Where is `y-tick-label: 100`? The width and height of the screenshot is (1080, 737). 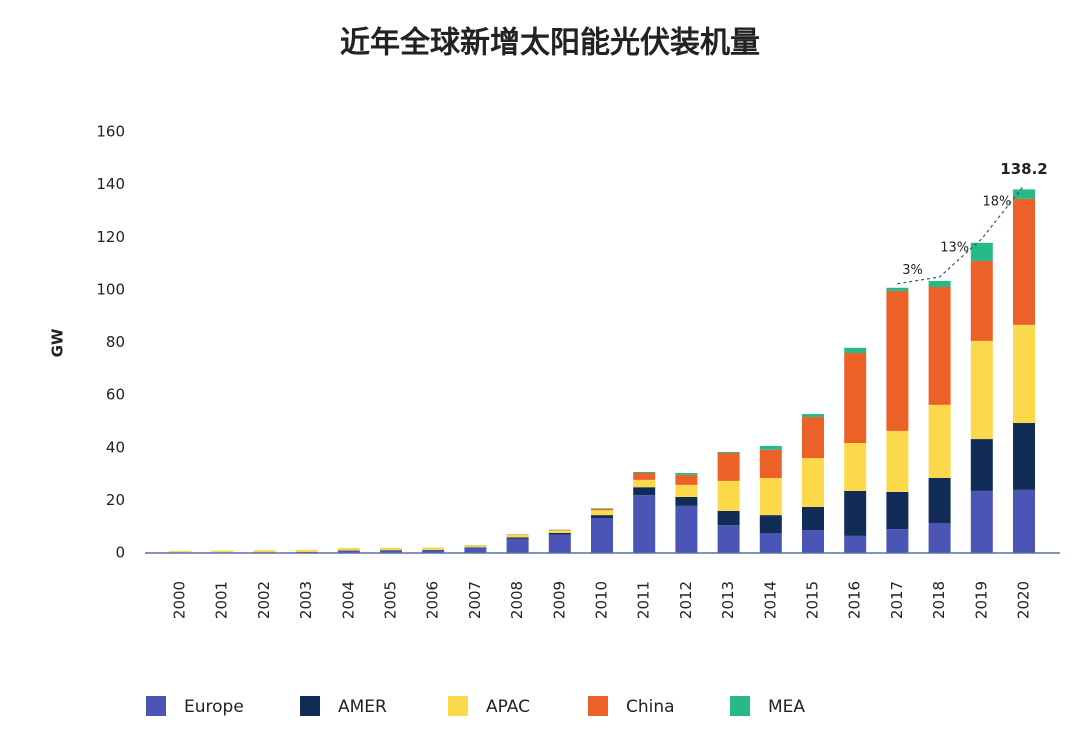 y-tick-label: 100 is located at coordinates (110, 289).